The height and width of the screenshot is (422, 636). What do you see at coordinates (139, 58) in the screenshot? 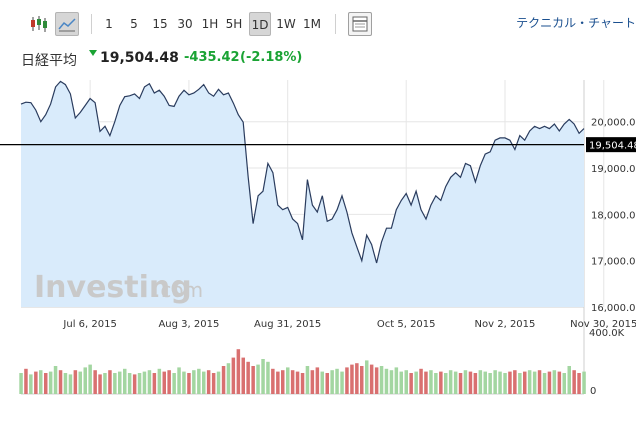
I see `last-price: 19,504.48` at bounding box center [139, 58].